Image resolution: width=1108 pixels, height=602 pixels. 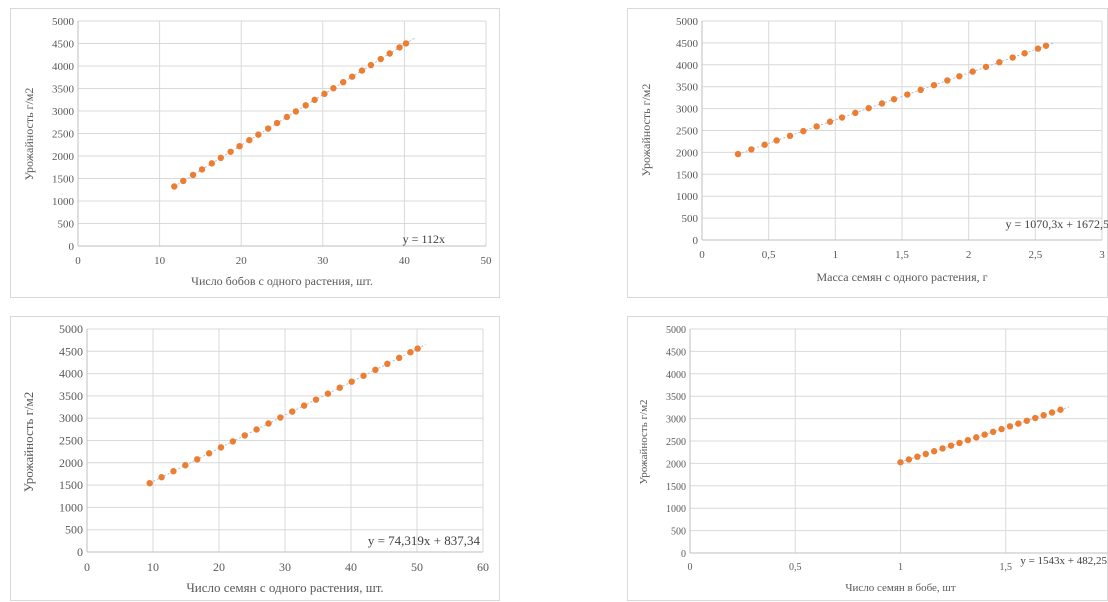 What do you see at coordinates (1035, 255) in the screenshot?
I see `x-tick-label: 2,5` at bounding box center [1035, 255].